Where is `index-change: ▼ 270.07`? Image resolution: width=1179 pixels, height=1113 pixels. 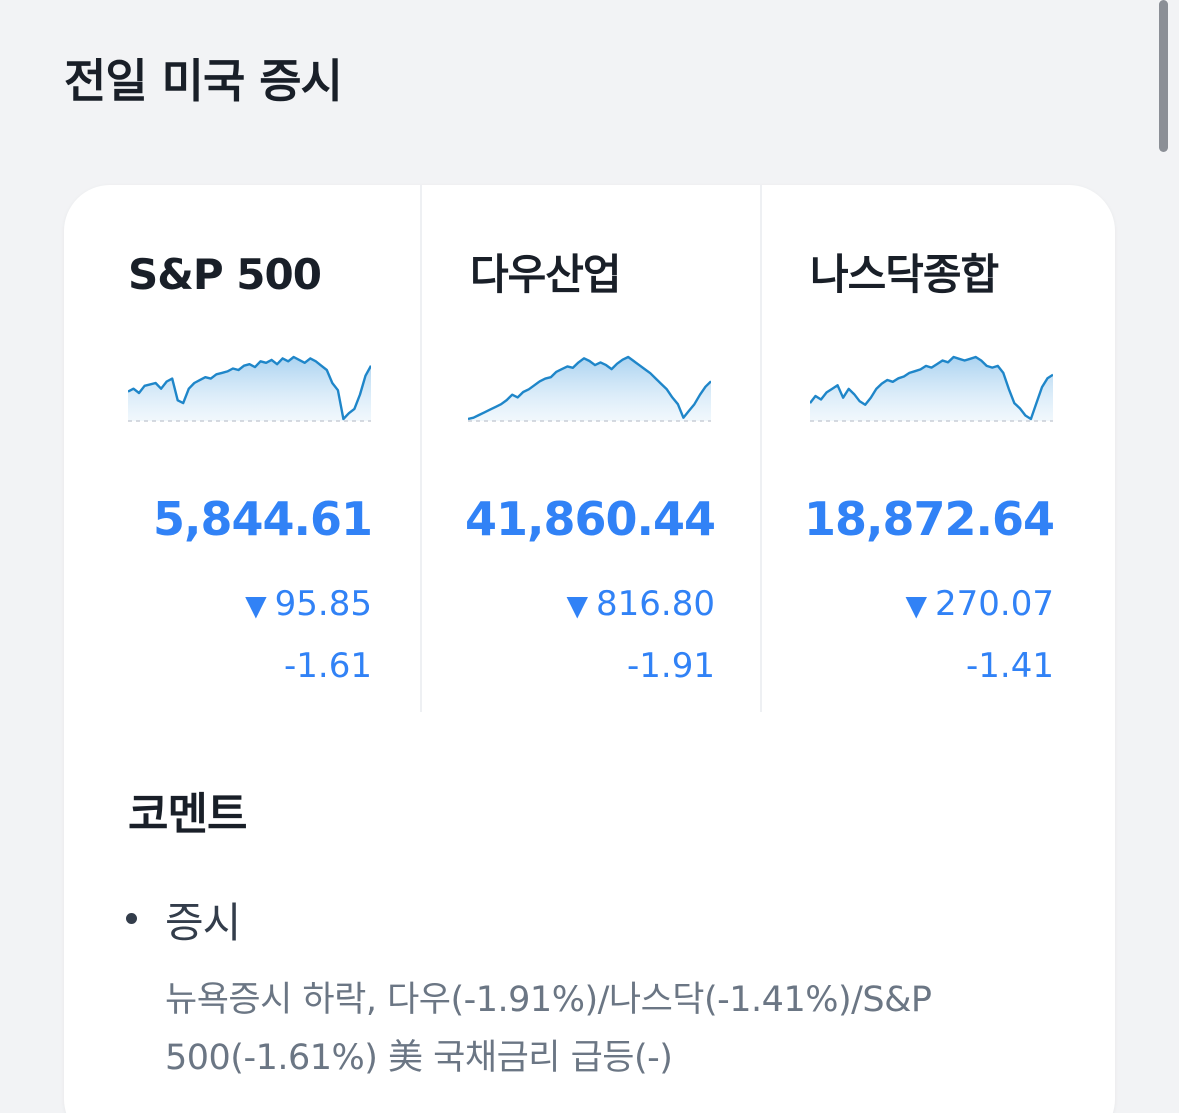 index-change: ▼ 270.07 is located at coordinates (979, 605).